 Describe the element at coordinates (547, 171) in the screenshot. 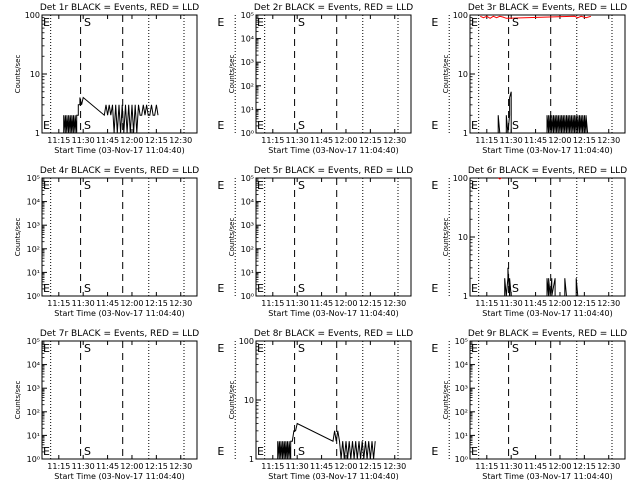

I see `panel-title: Det 6r BLACK = Events, RED = LLD` at that location.